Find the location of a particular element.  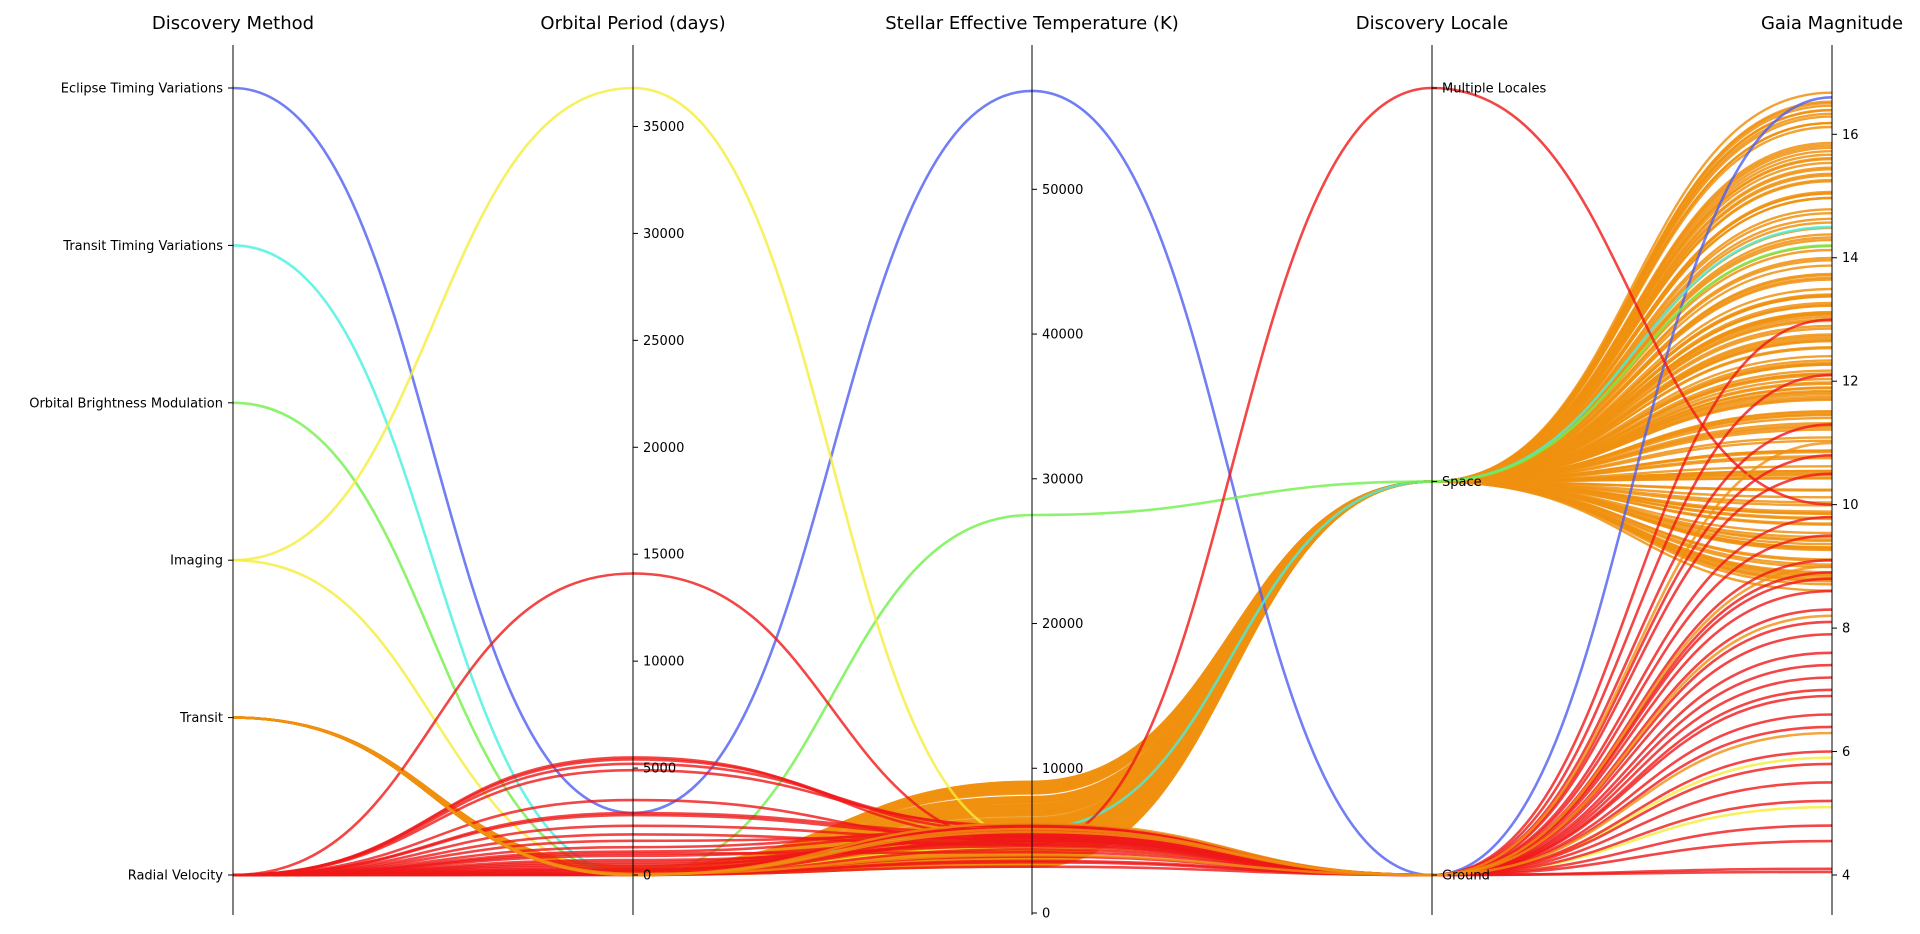

axis-title: Gaia Magnitude is located at coordinates (1832, 23).